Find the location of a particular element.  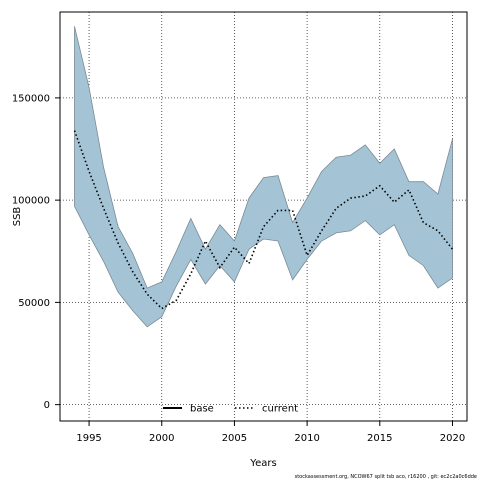

x-tick-label: 2020 is located at coordinates (452, 438).